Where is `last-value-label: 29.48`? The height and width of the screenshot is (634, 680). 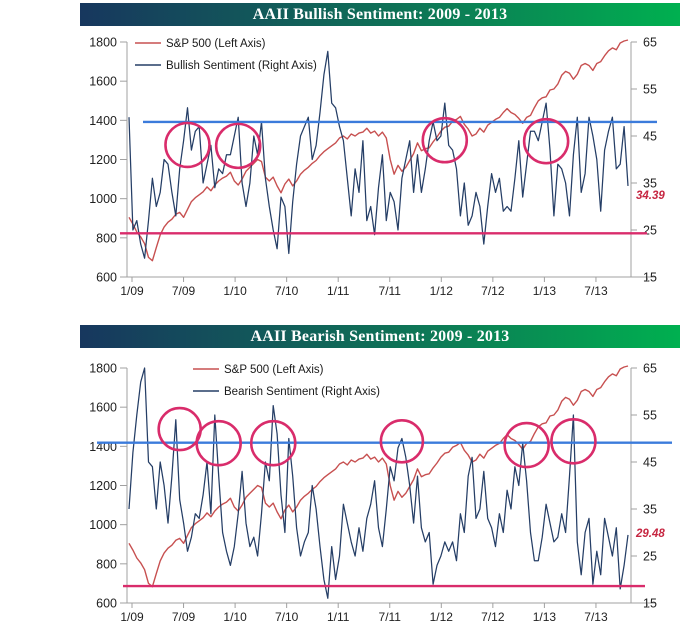
last-value-label: 29.48 is located at coordinates (650, 534).